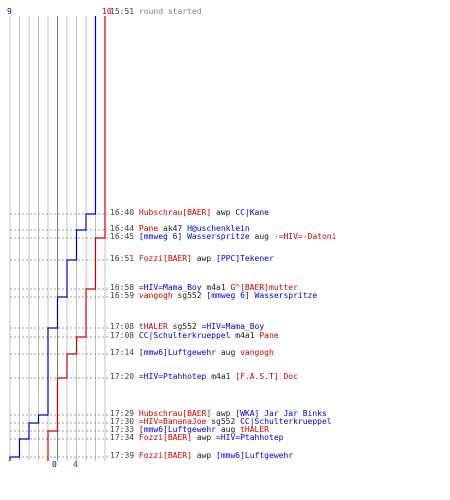 This screenshot has width=450, height=500. I want to click on event-victim: H@uschenklein, so click(218, 228).